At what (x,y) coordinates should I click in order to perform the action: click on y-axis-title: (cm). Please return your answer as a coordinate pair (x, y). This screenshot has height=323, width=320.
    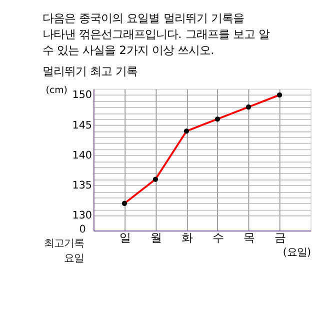
    Looking at the image, I should click on (57, 90).